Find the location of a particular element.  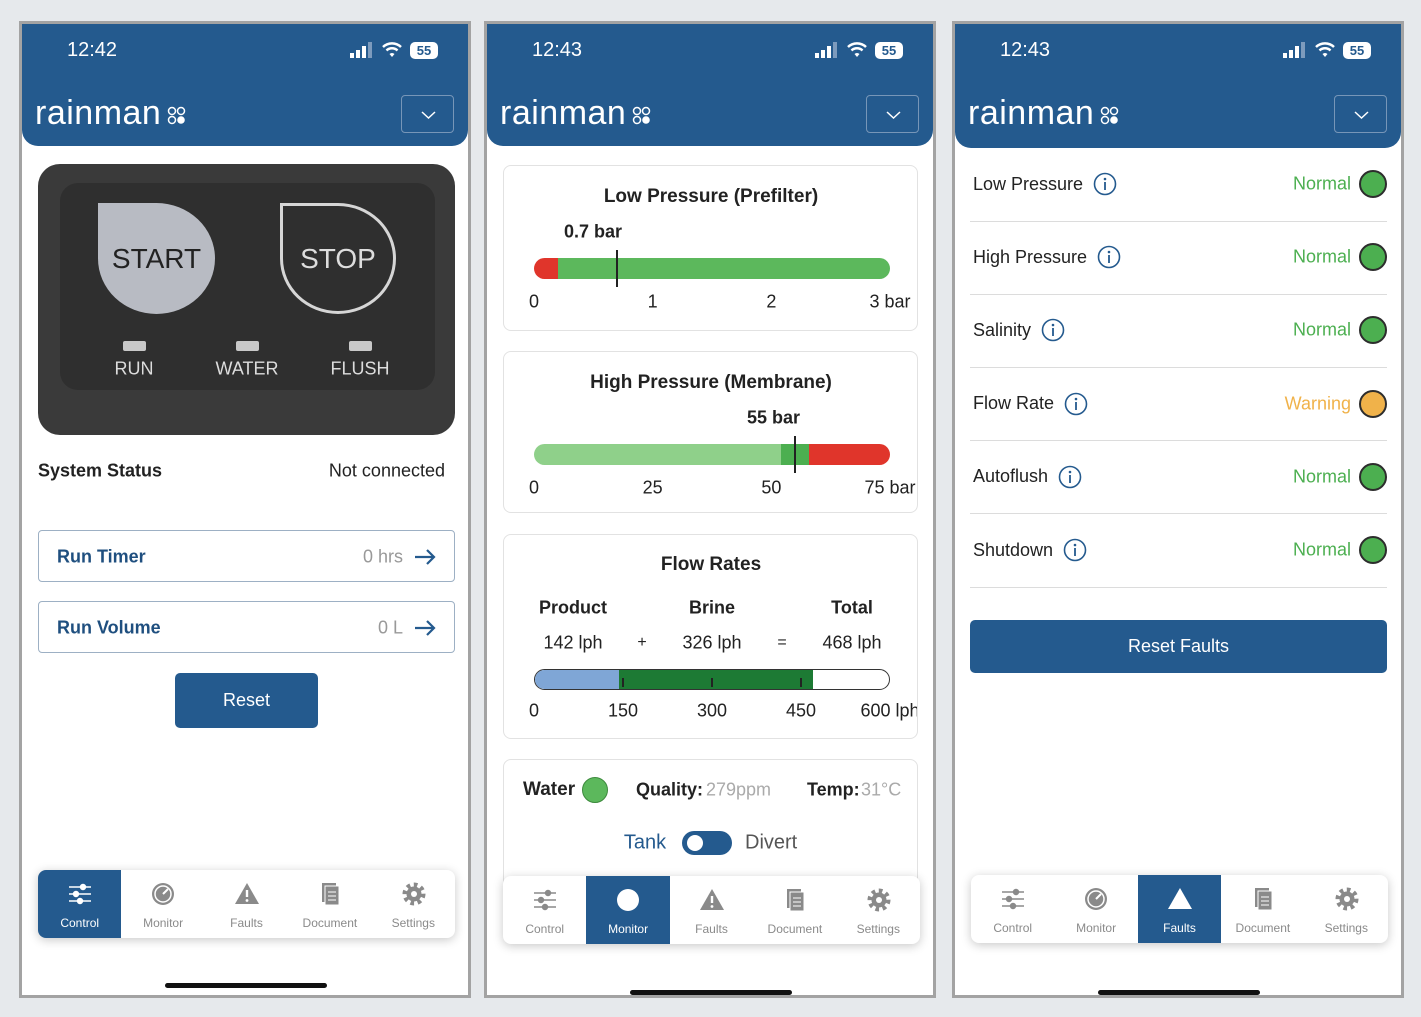

gauge-title: Low Pressure (Prefilter) is located at coordinates (711, 196).